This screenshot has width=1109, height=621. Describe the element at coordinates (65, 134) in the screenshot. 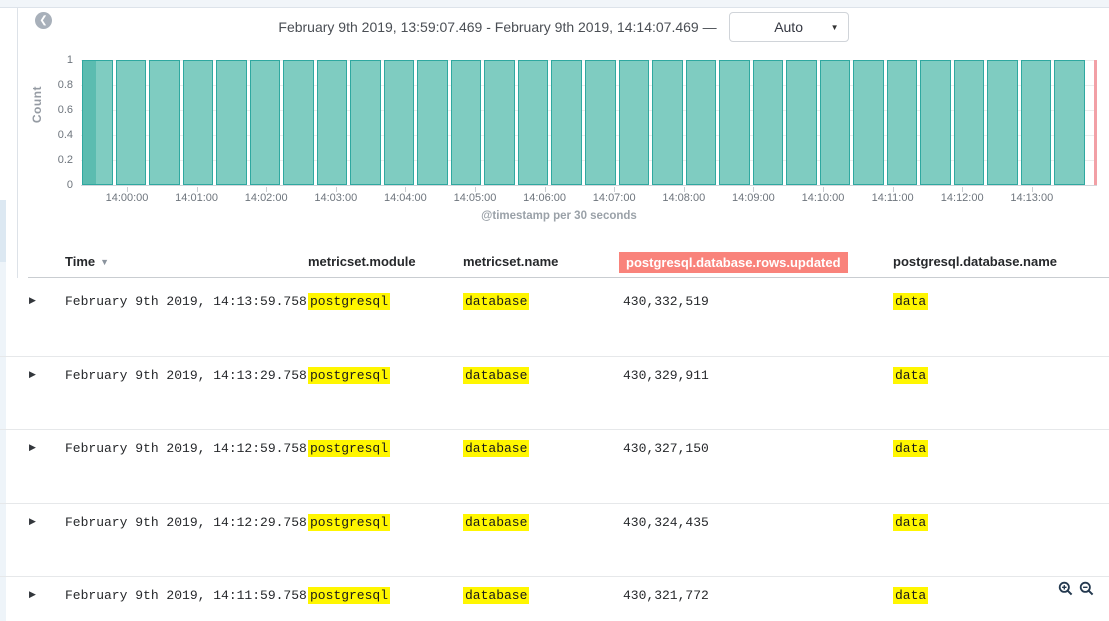

I see `y-tick-label: 0.4` at that location.